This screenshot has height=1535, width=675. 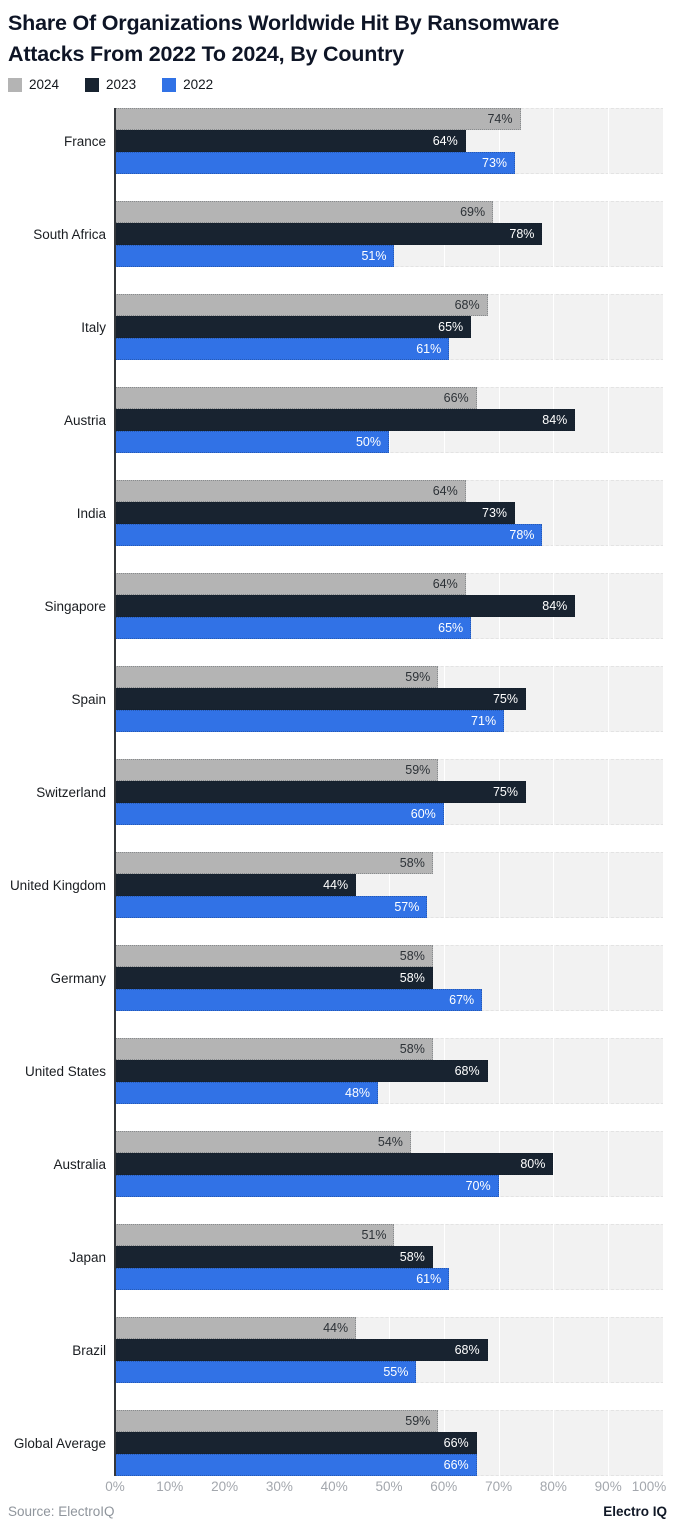 I want to click on bar-value-label: 66%, so click(x=456, y=1443).